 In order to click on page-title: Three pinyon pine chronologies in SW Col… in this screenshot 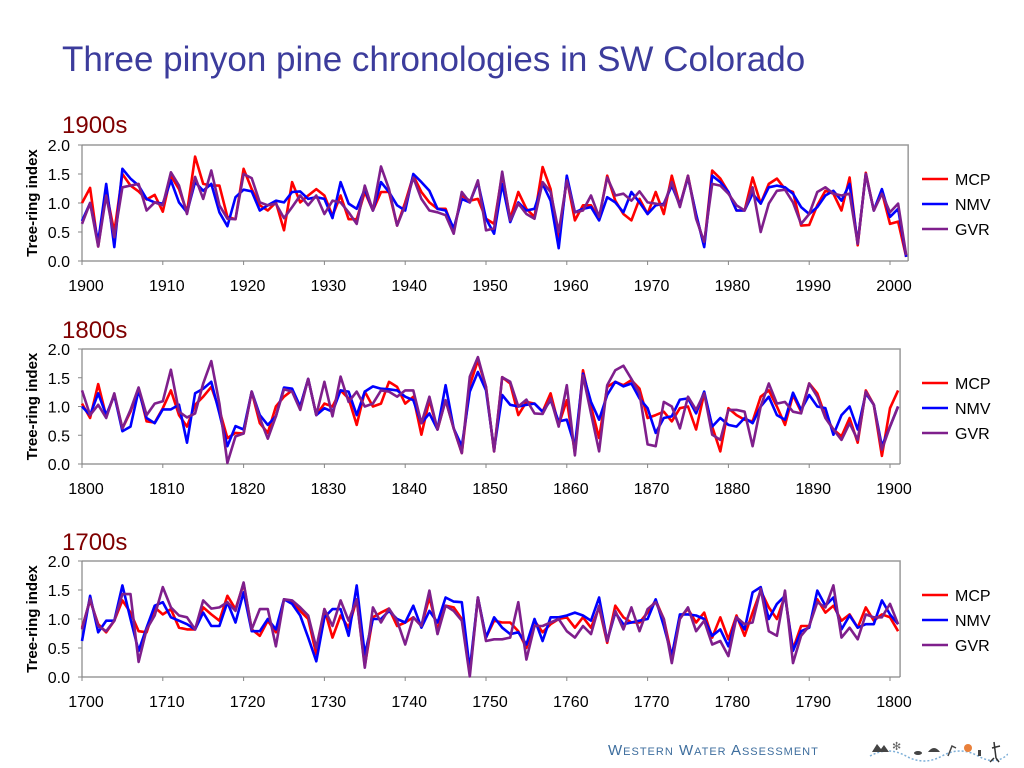, I will do `click(434, 59)`.